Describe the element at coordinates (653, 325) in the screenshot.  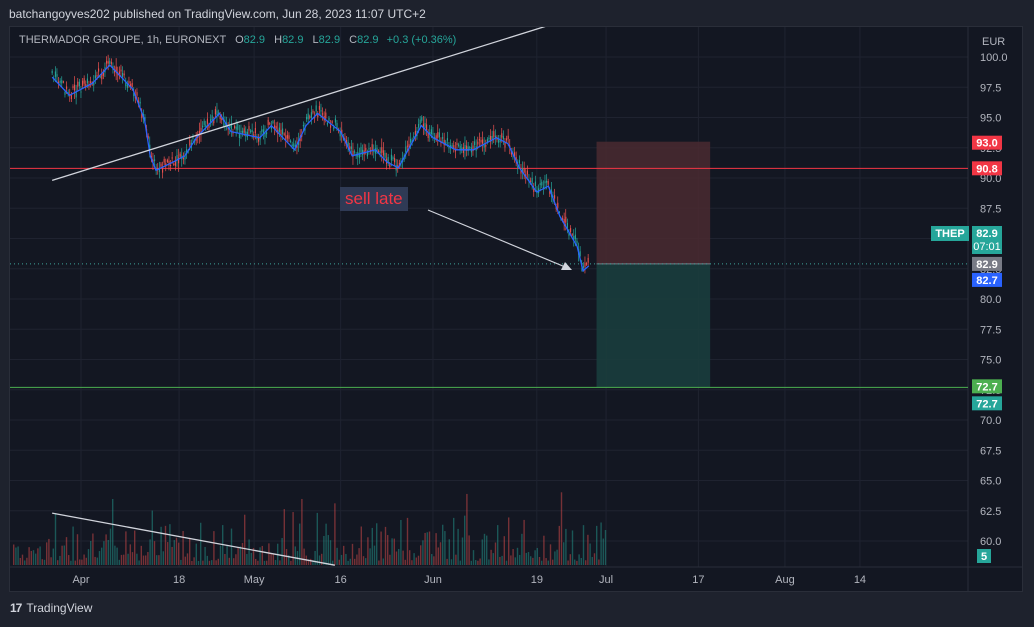
I see `take-profit-zone` at that location.